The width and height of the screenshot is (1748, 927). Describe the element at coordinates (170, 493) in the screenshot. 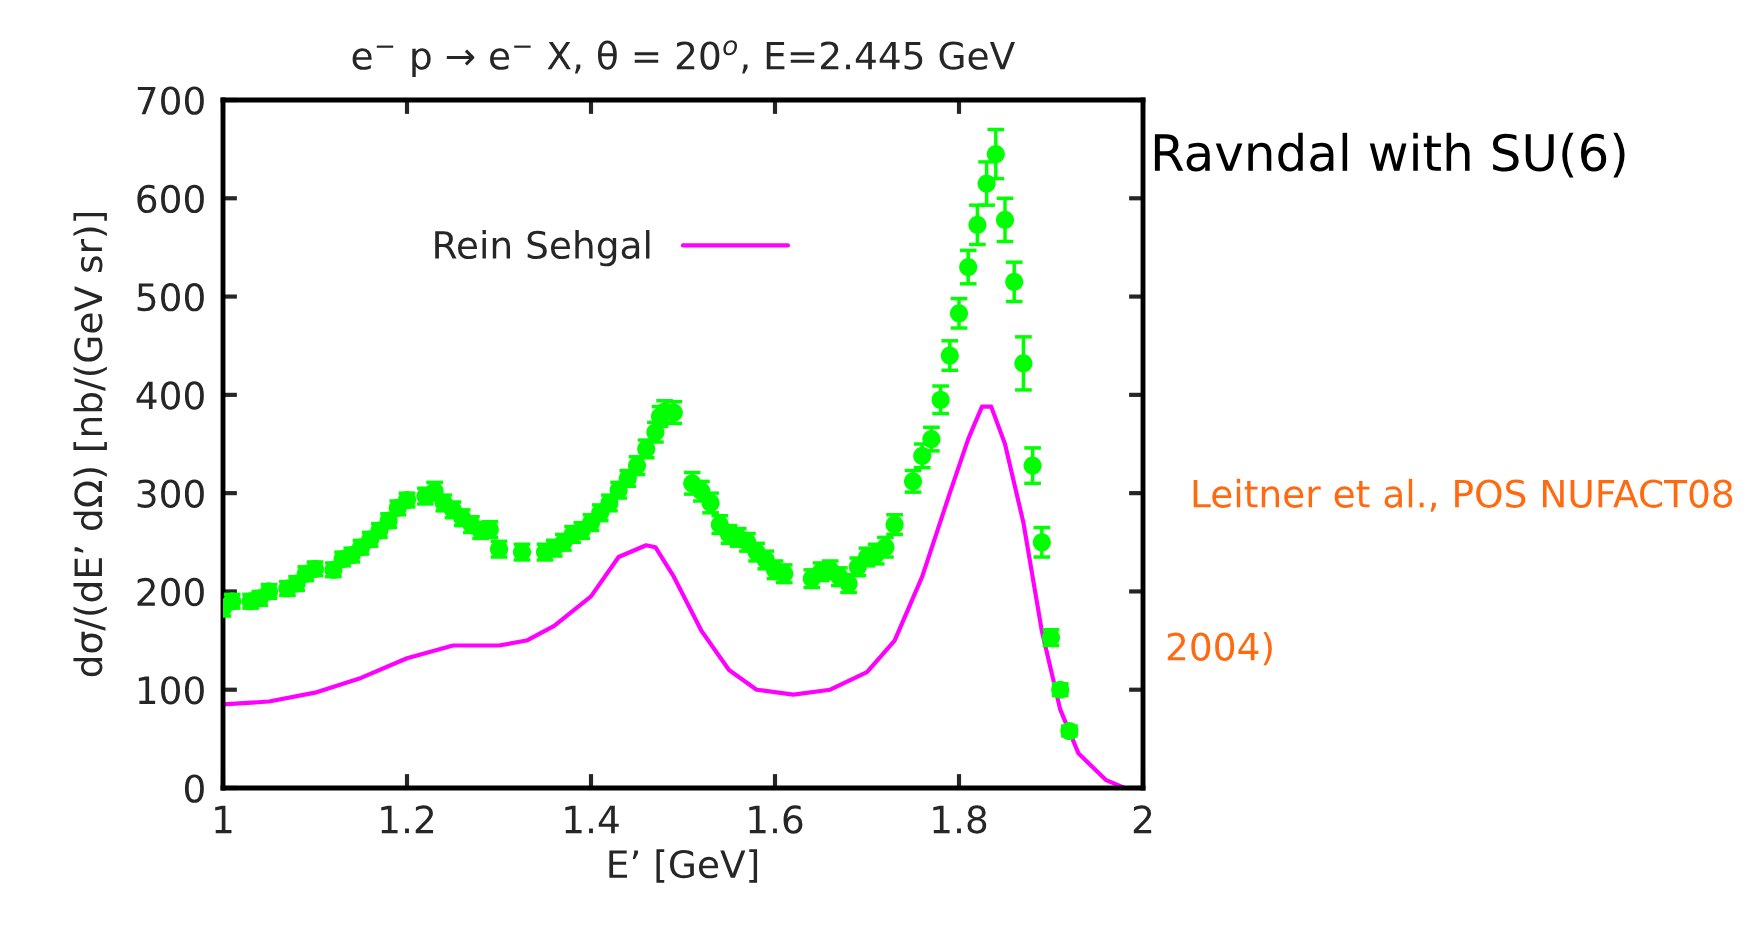

I see `y-tick-label: 300` at that location.